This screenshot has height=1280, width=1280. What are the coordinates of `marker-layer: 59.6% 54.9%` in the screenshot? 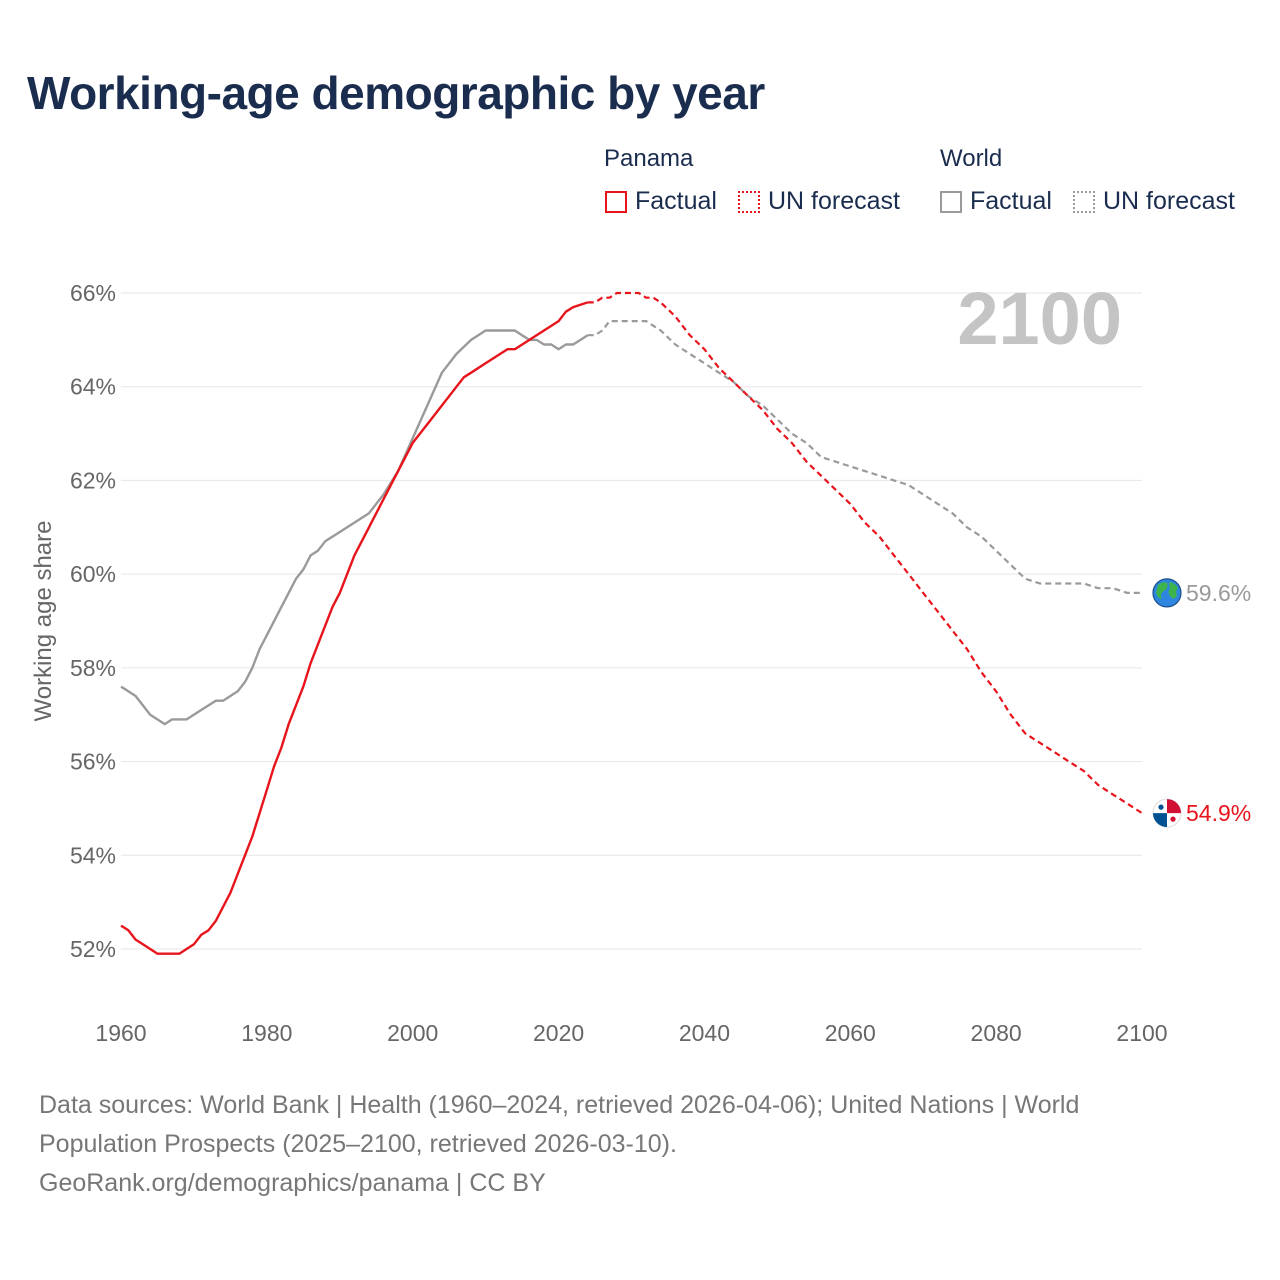 It's located at (1201, 703).